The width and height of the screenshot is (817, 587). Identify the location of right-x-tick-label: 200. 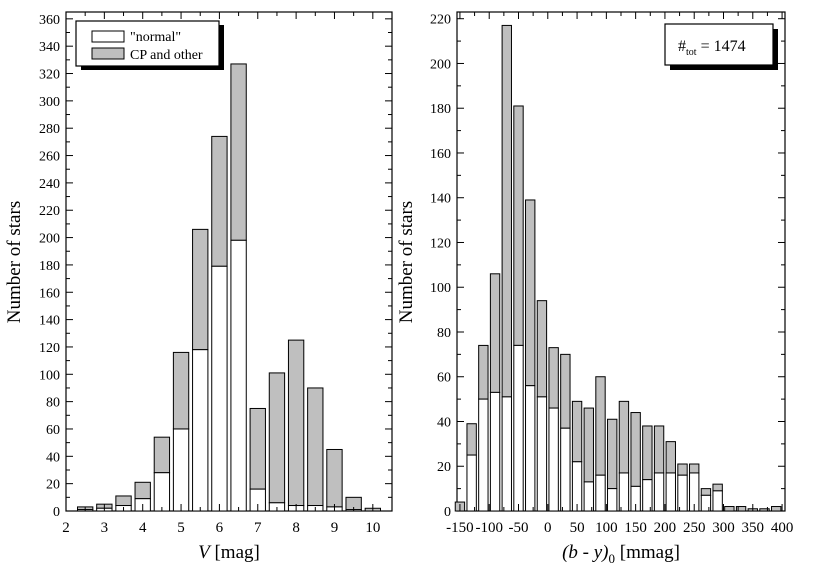
(665, 528).